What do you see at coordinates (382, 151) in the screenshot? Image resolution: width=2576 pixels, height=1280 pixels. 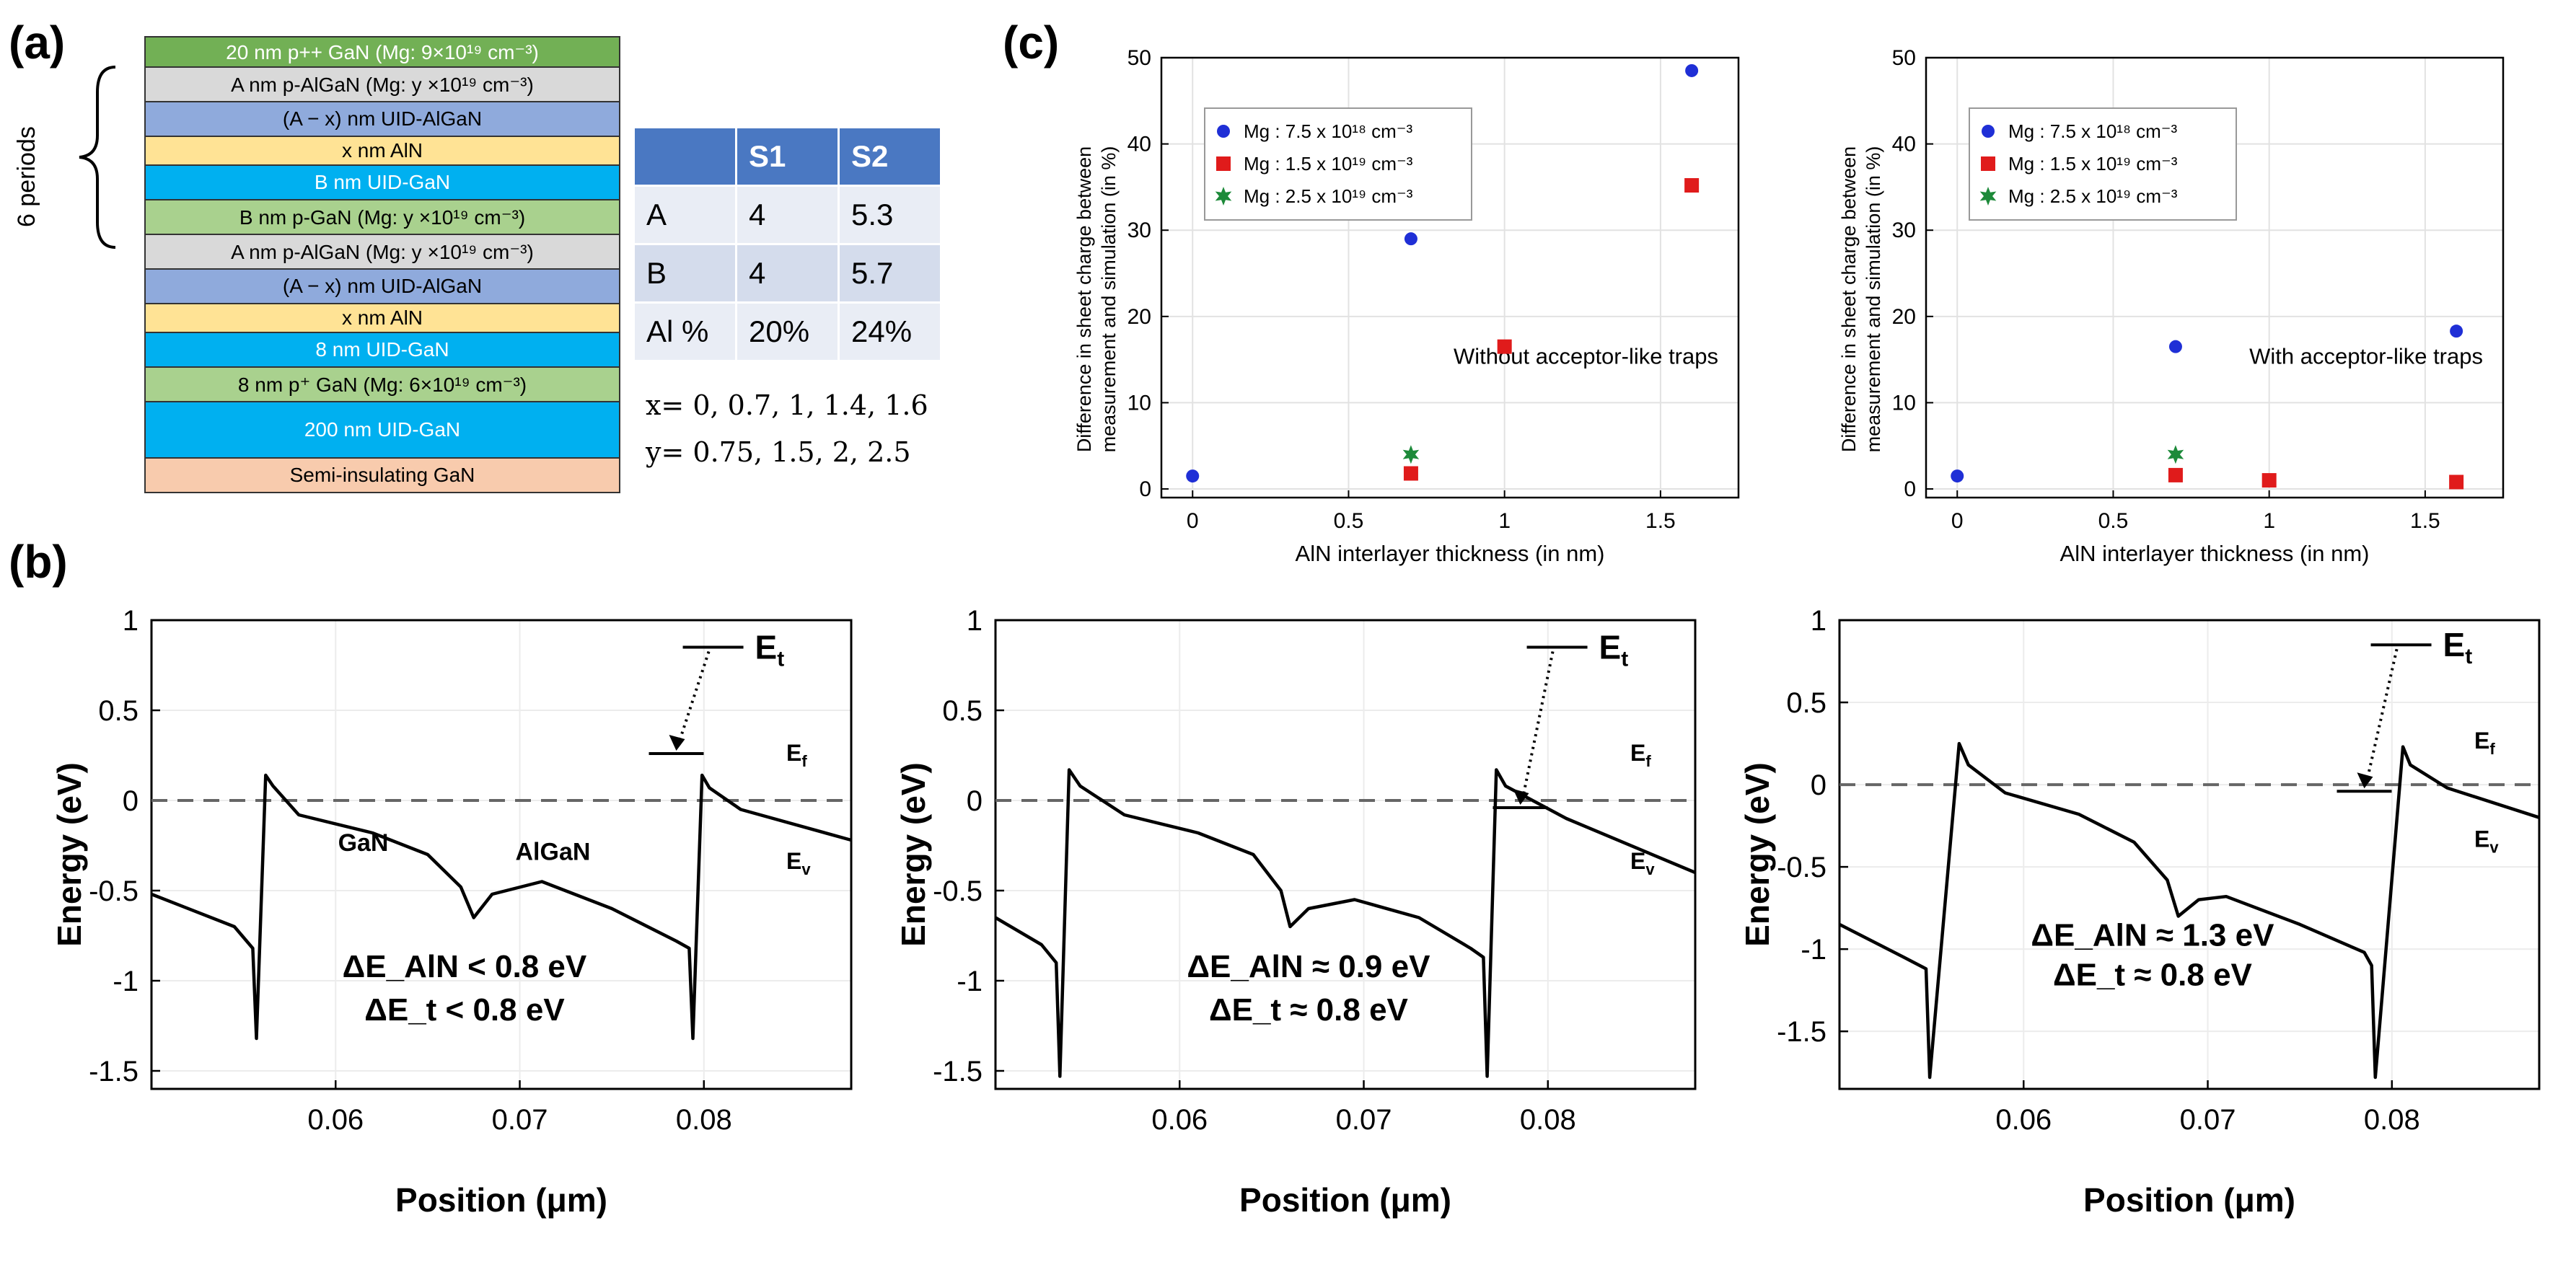 I see `layer-3: x nm AlN` at bounding box center [382, 151].